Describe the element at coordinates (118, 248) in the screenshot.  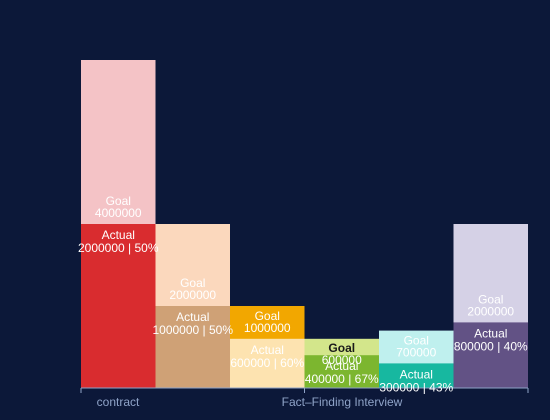
I see `actual-value-label: 2000000 | 50%` at that location.